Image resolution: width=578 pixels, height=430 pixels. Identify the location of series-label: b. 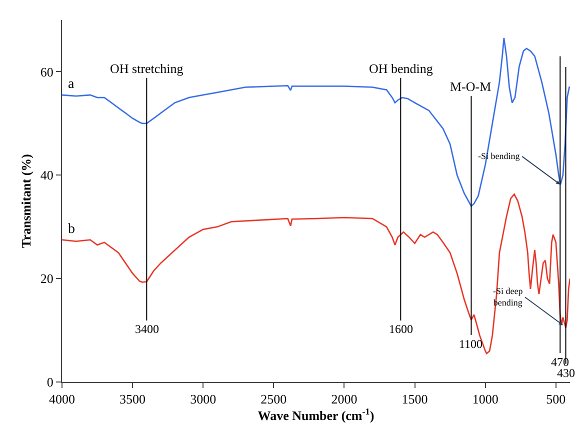
(71, 229).